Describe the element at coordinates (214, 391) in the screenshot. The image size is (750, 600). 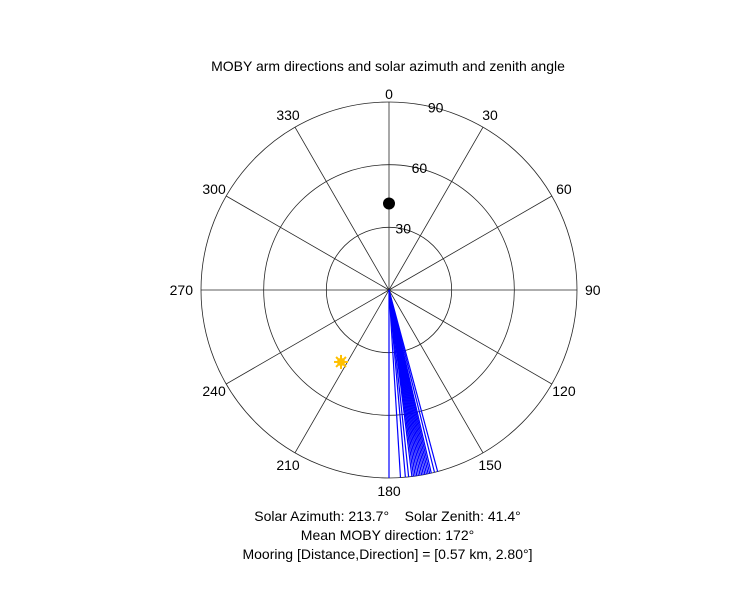
I see `angle-tick-label: 240` at that location.